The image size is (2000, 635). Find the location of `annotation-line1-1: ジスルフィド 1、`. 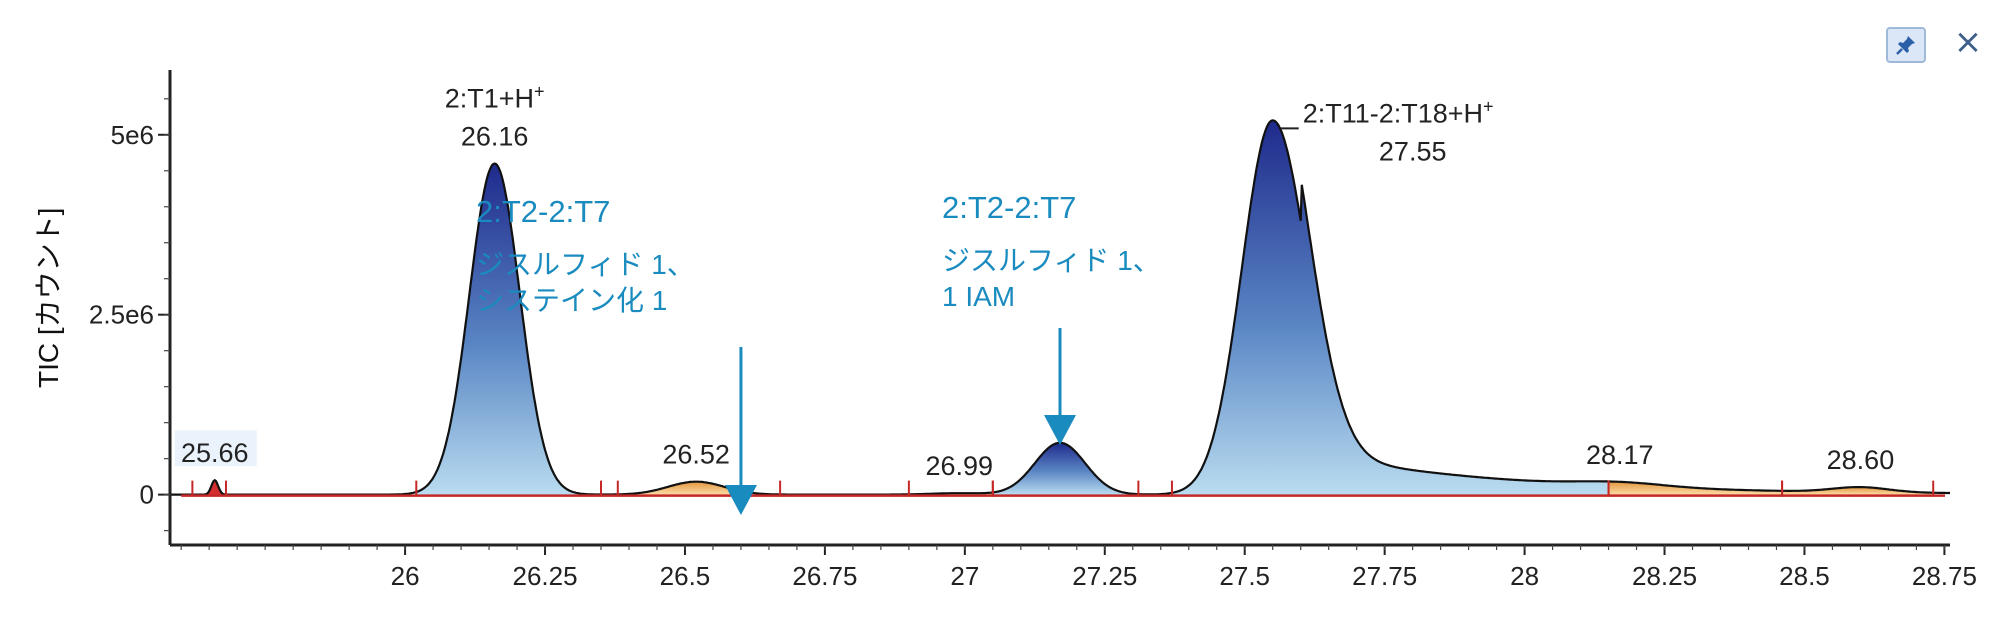

annotation-line1-1: ジスルフィド 1、 is located at coordinates (1051, 260).